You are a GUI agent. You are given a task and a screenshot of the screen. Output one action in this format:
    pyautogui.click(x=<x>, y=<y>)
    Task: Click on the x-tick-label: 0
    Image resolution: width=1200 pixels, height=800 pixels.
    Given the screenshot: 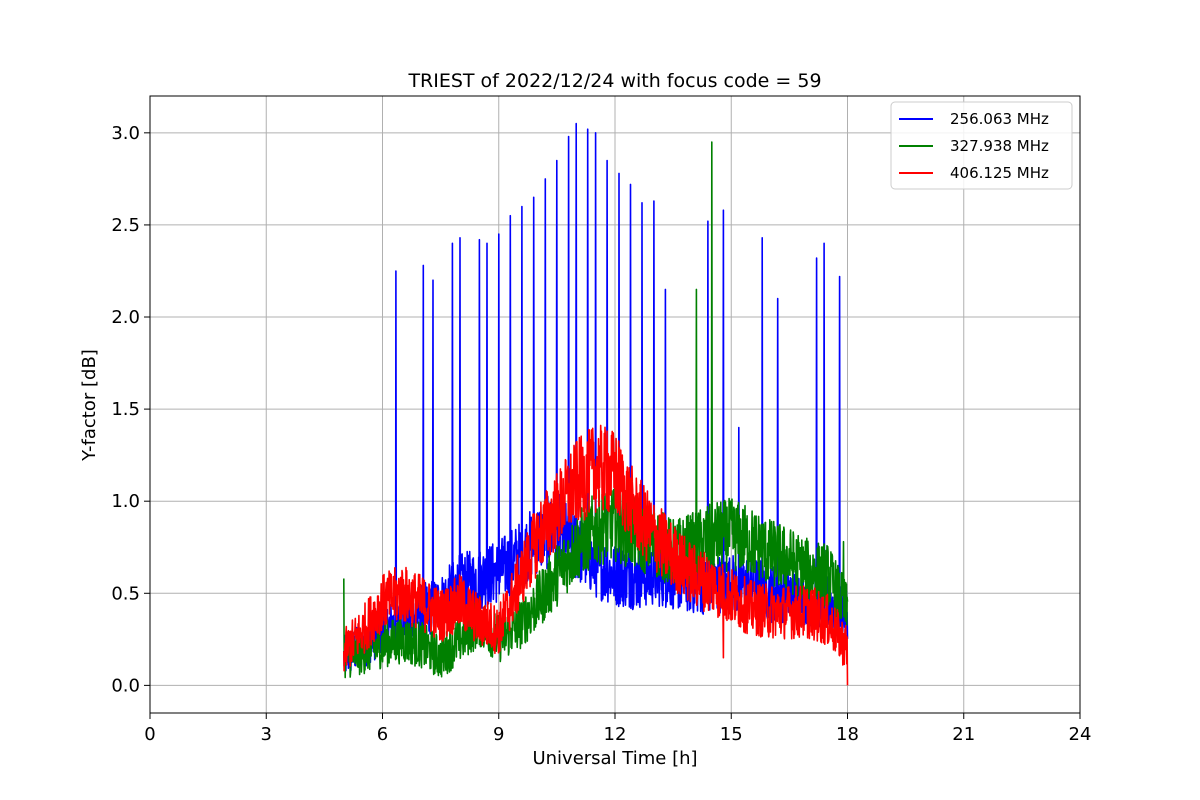 What is the action you would take?
    pyautogui.click(x=149, y=734)
    